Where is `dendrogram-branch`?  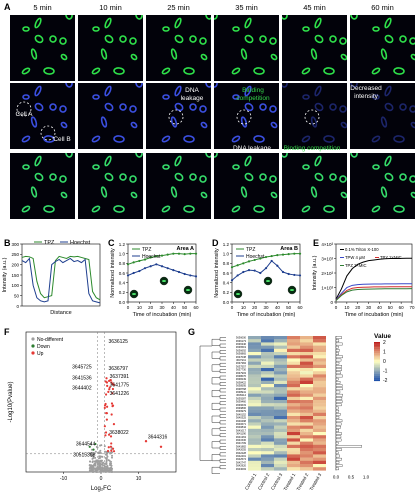 dendrogram-branch is located at coordinates (222, 345).